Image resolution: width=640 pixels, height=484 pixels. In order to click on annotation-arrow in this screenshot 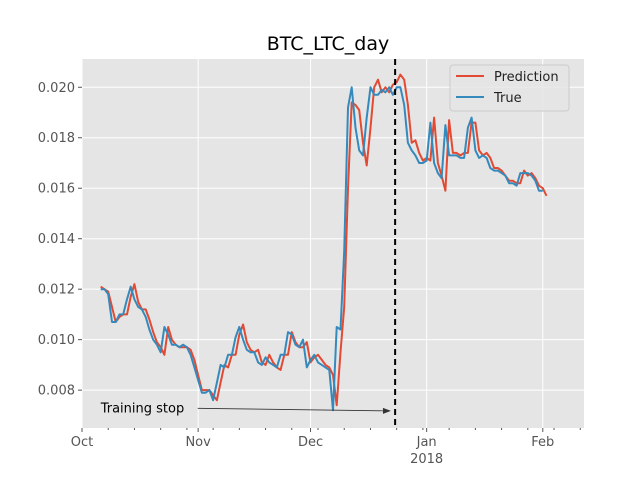, I will do `click(291, 409)`.